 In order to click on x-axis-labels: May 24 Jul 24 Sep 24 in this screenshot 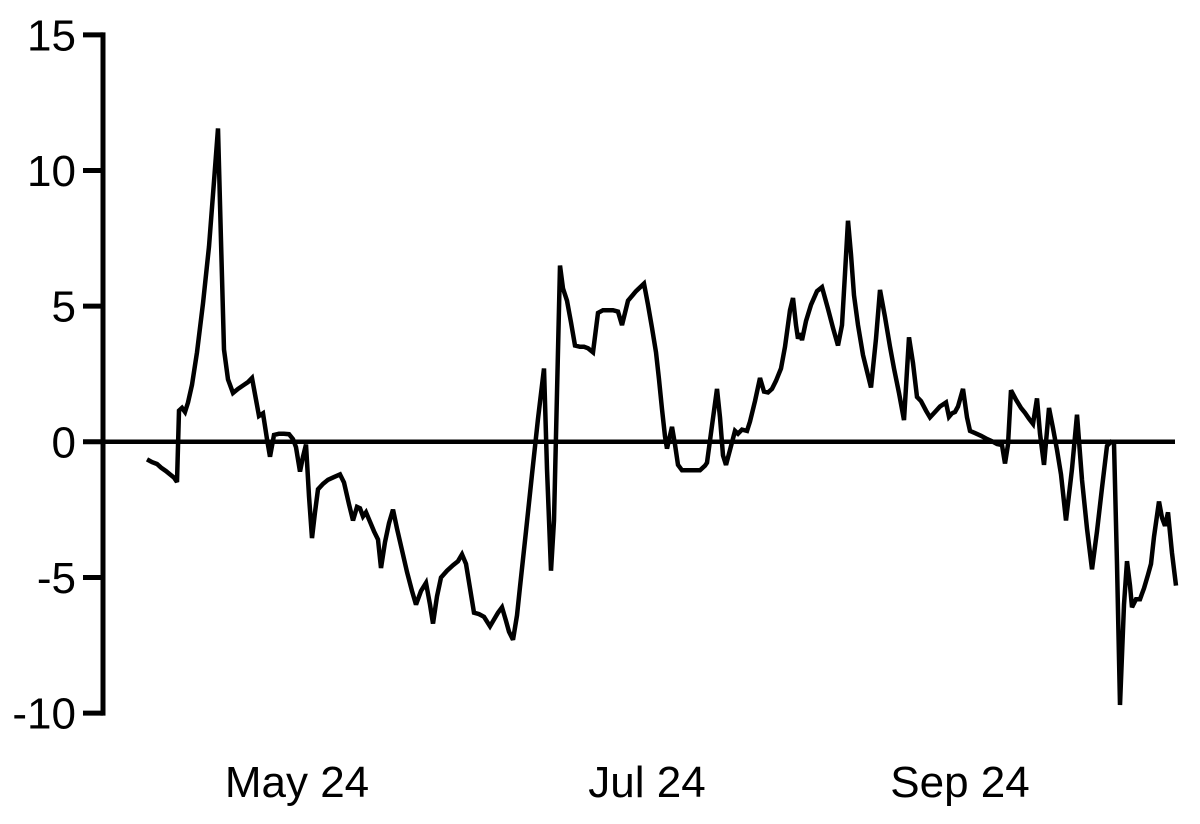, I will do `click(627, 782)`.